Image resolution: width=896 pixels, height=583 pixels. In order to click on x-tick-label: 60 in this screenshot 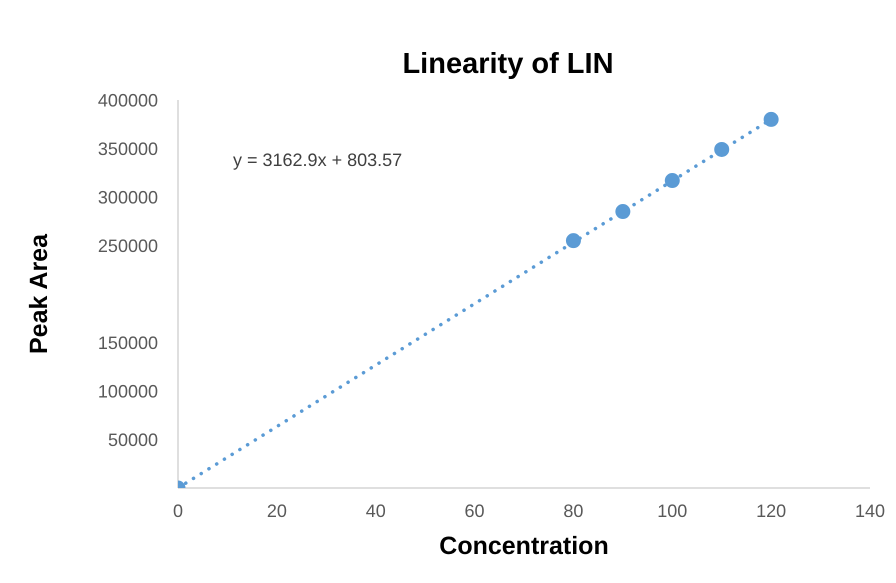, I will do `click(474, 510)`.